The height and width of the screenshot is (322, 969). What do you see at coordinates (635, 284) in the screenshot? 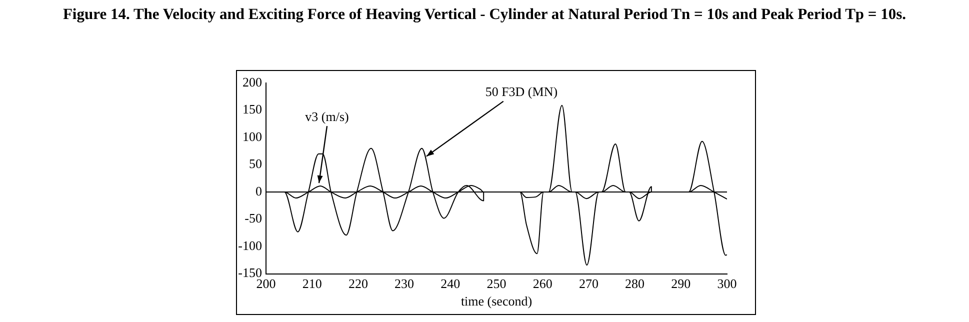
I see `x-tick-label: 280` at bounding box center [635, 284].